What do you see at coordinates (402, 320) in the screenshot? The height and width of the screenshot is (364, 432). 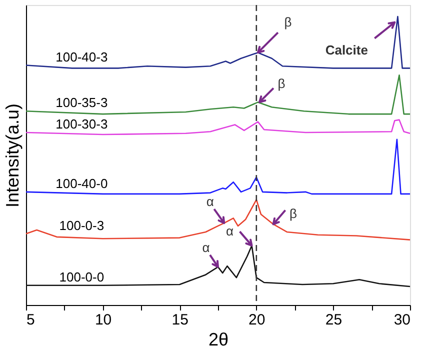 I see `x-tick-label: 30` at bounding box center [402, 320].